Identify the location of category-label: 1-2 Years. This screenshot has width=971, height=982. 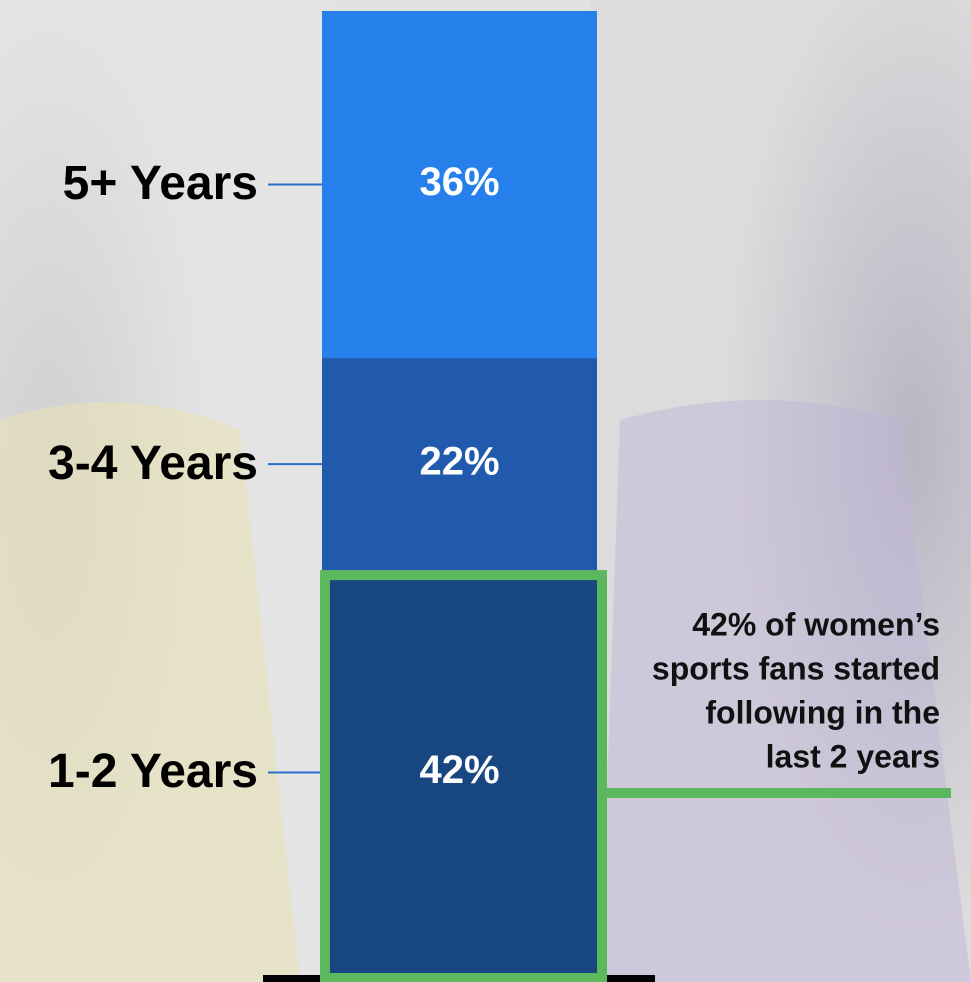
(153, 771).